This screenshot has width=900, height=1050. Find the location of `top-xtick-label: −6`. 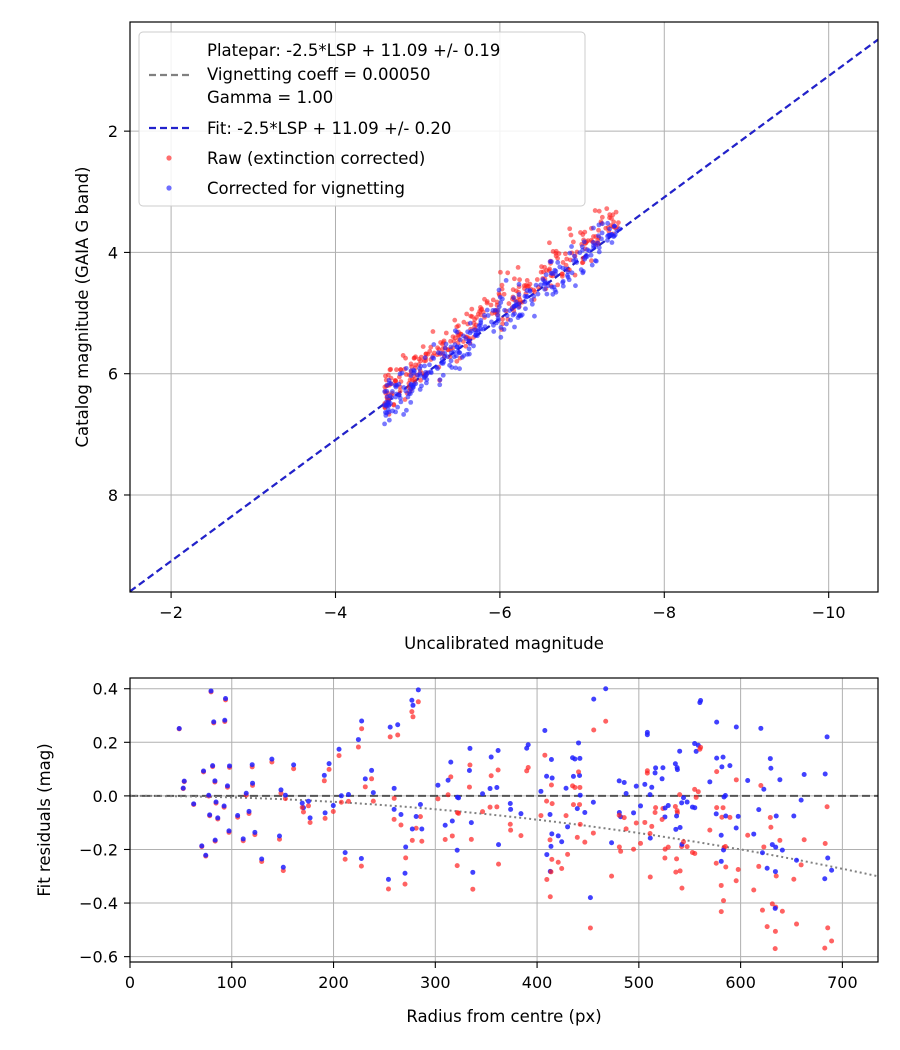

top-xtick-label: −6 is located at coordinates (500, 612).